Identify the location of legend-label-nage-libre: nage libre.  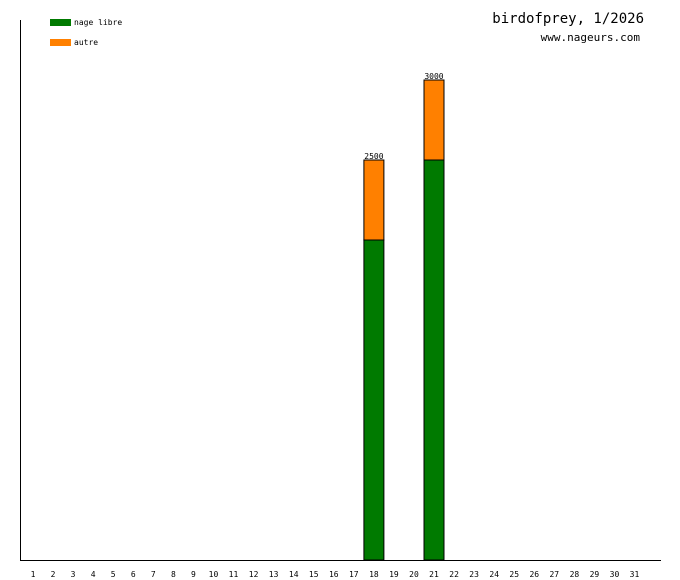
(98, 22).